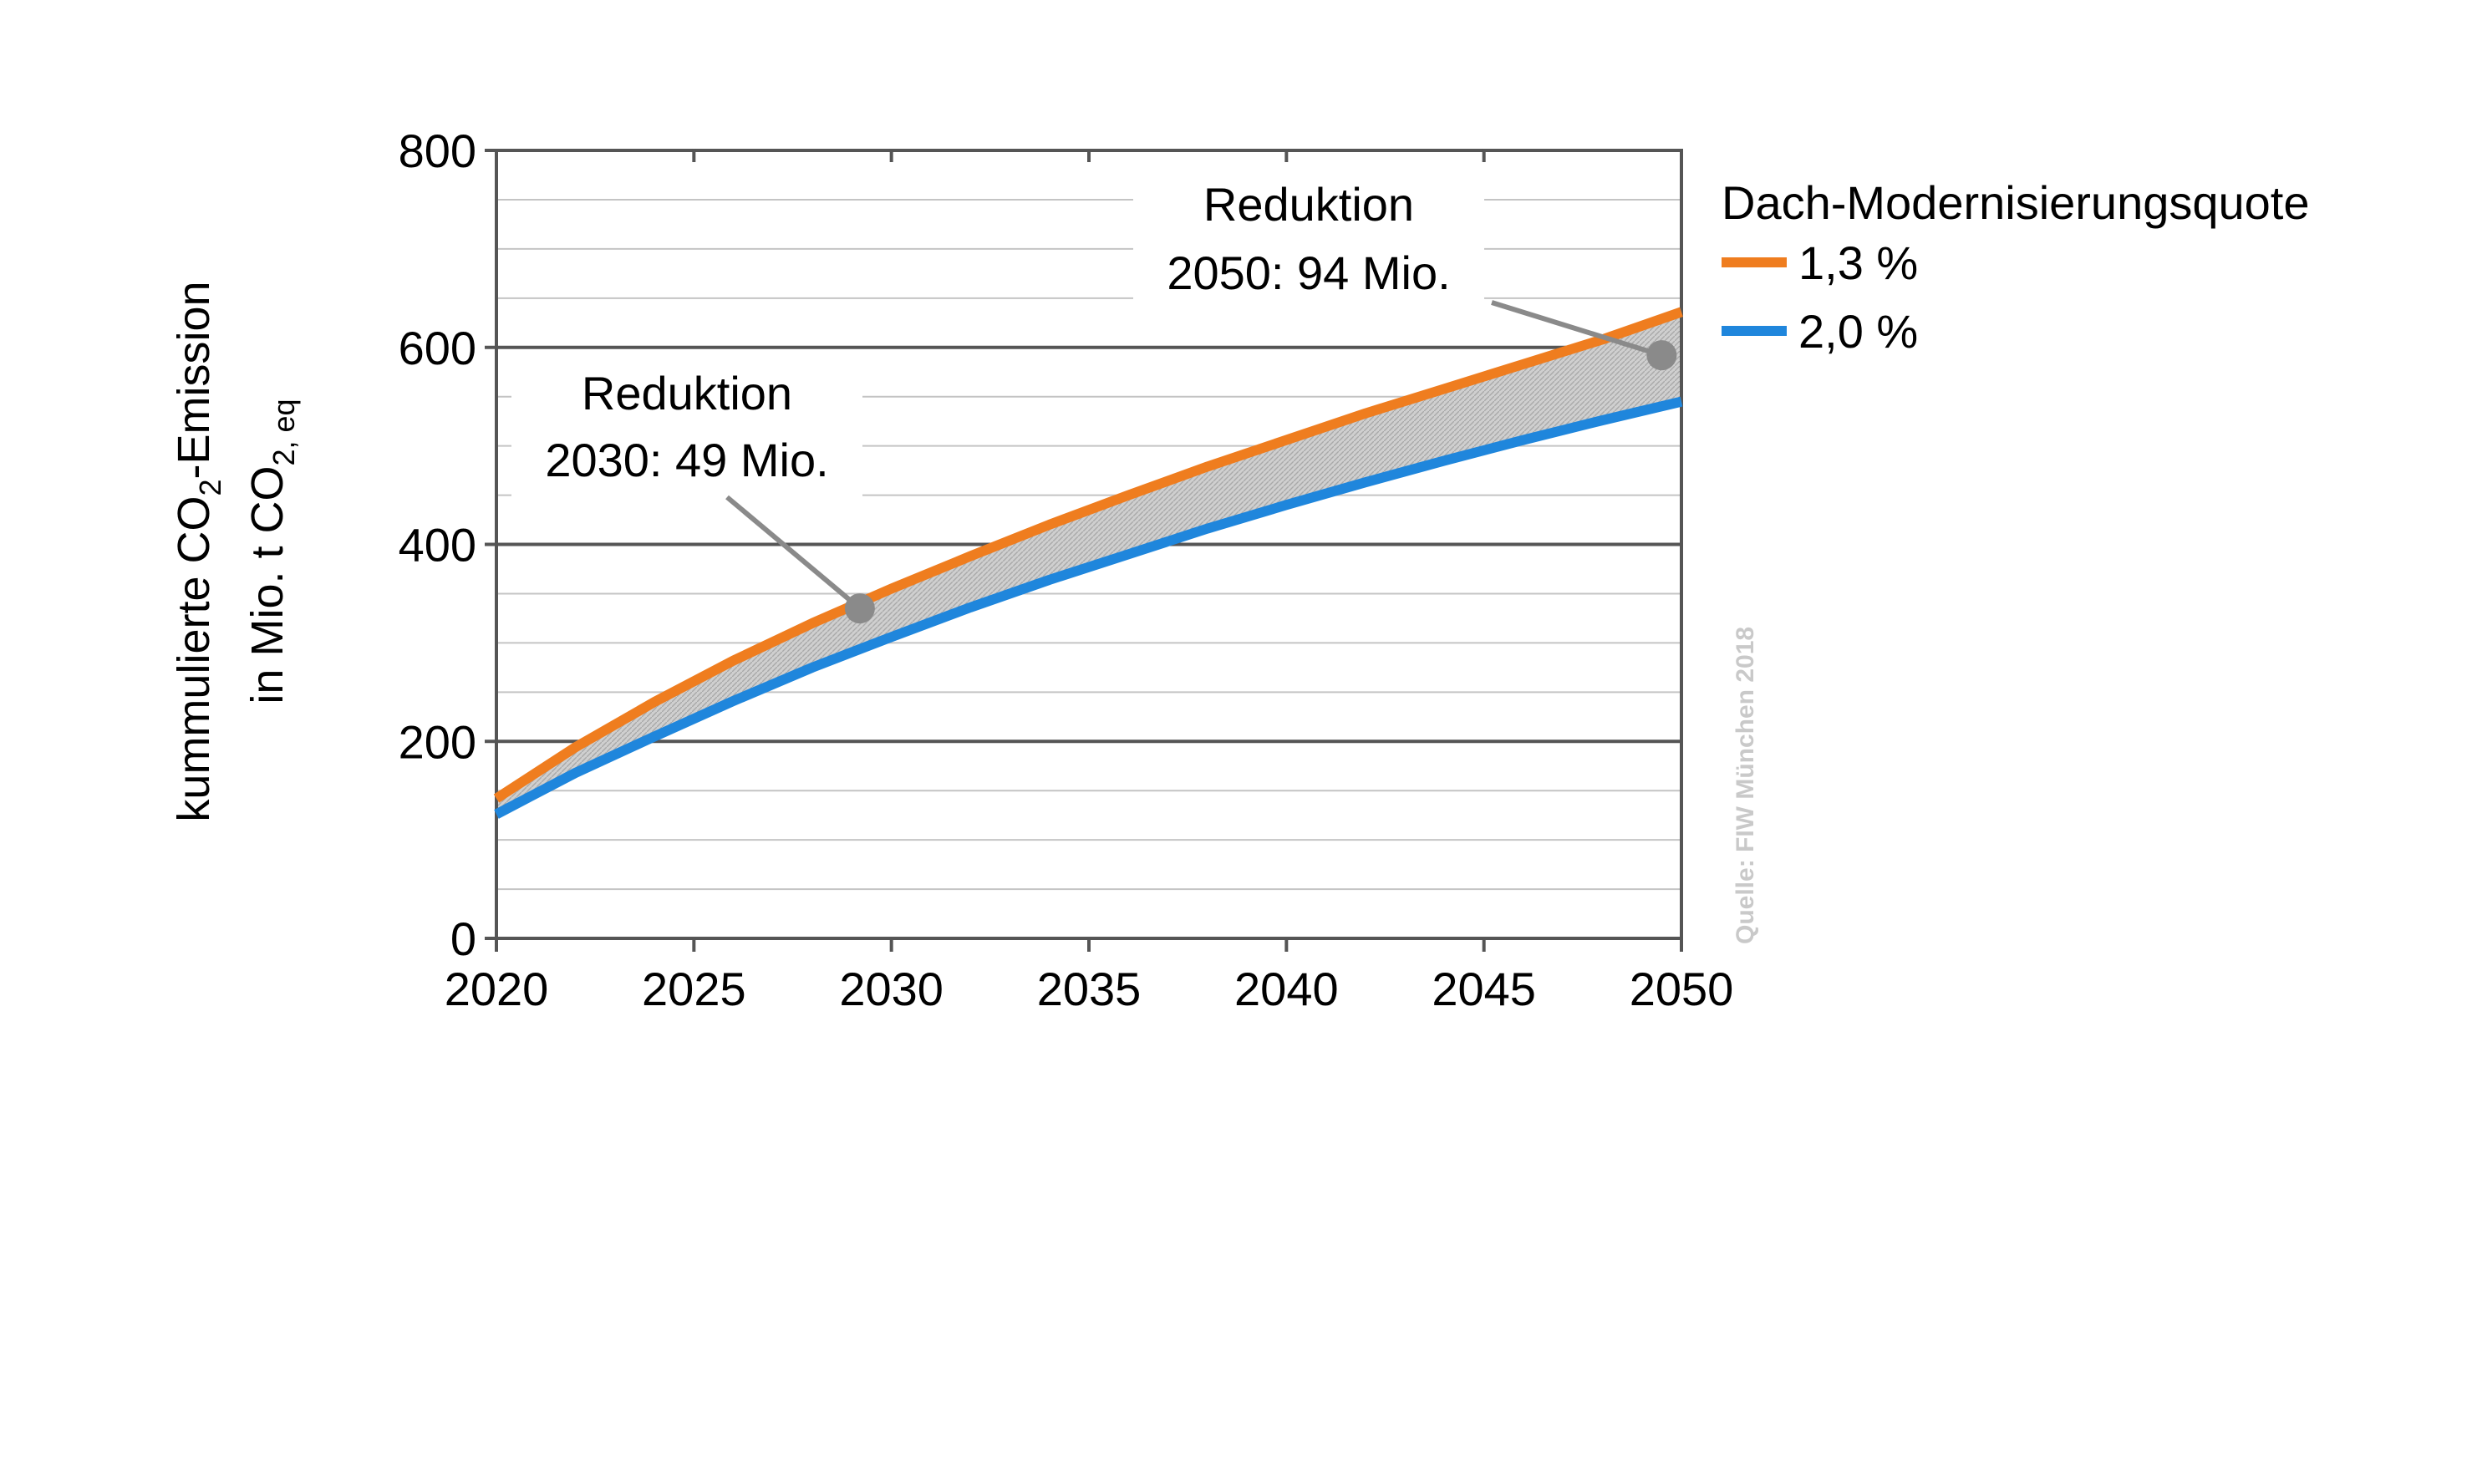  What do you see at coordinates (2016, 202) in the screenshot?
I see `legend-title: Dach-Modernisierungsquote` at bounding box center [2016, 202].